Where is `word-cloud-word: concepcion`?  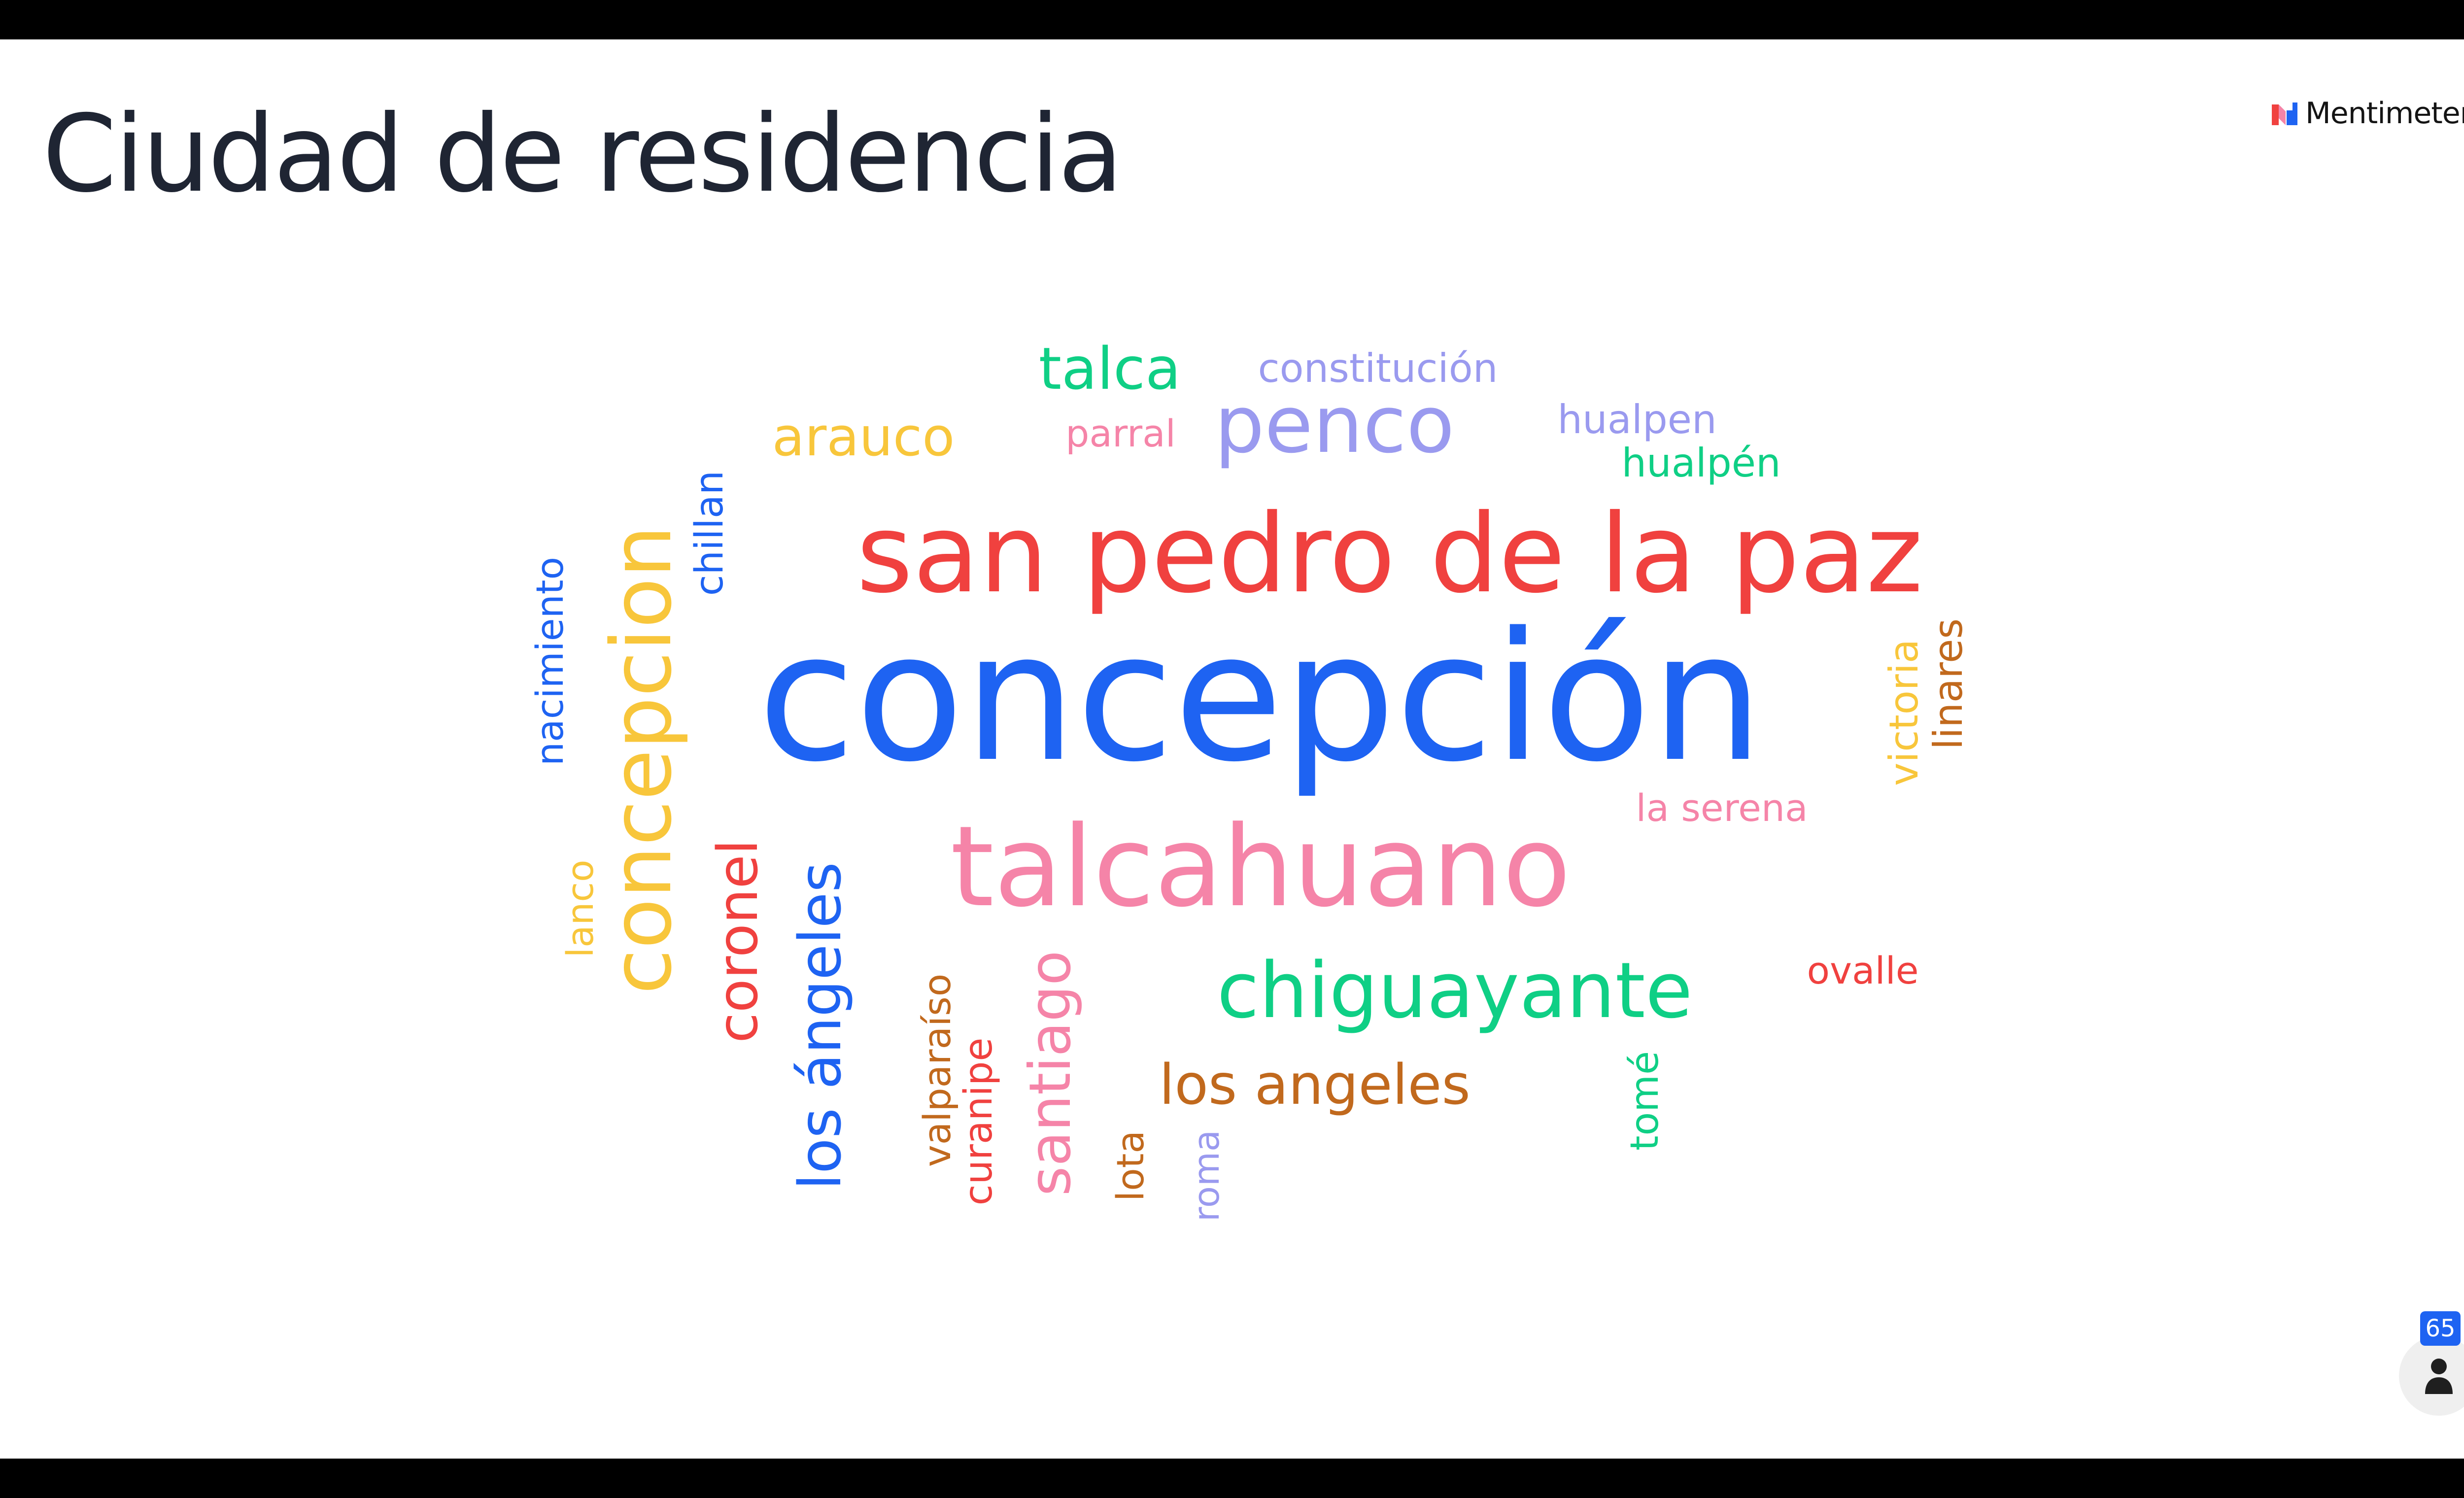
word-cloud-word: concepcion is located at coordinates (641, 760).